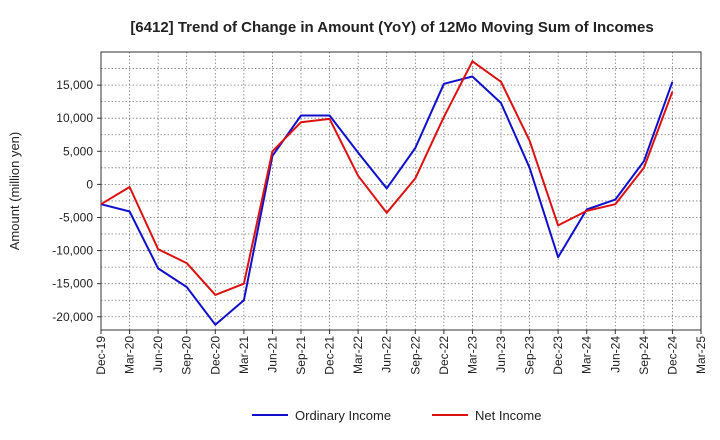 The image size is (720, 440). Describe the element at coordinates (14, 191) in the screenshot. I see `y-axis-label: Amount (million yen)` at that location.